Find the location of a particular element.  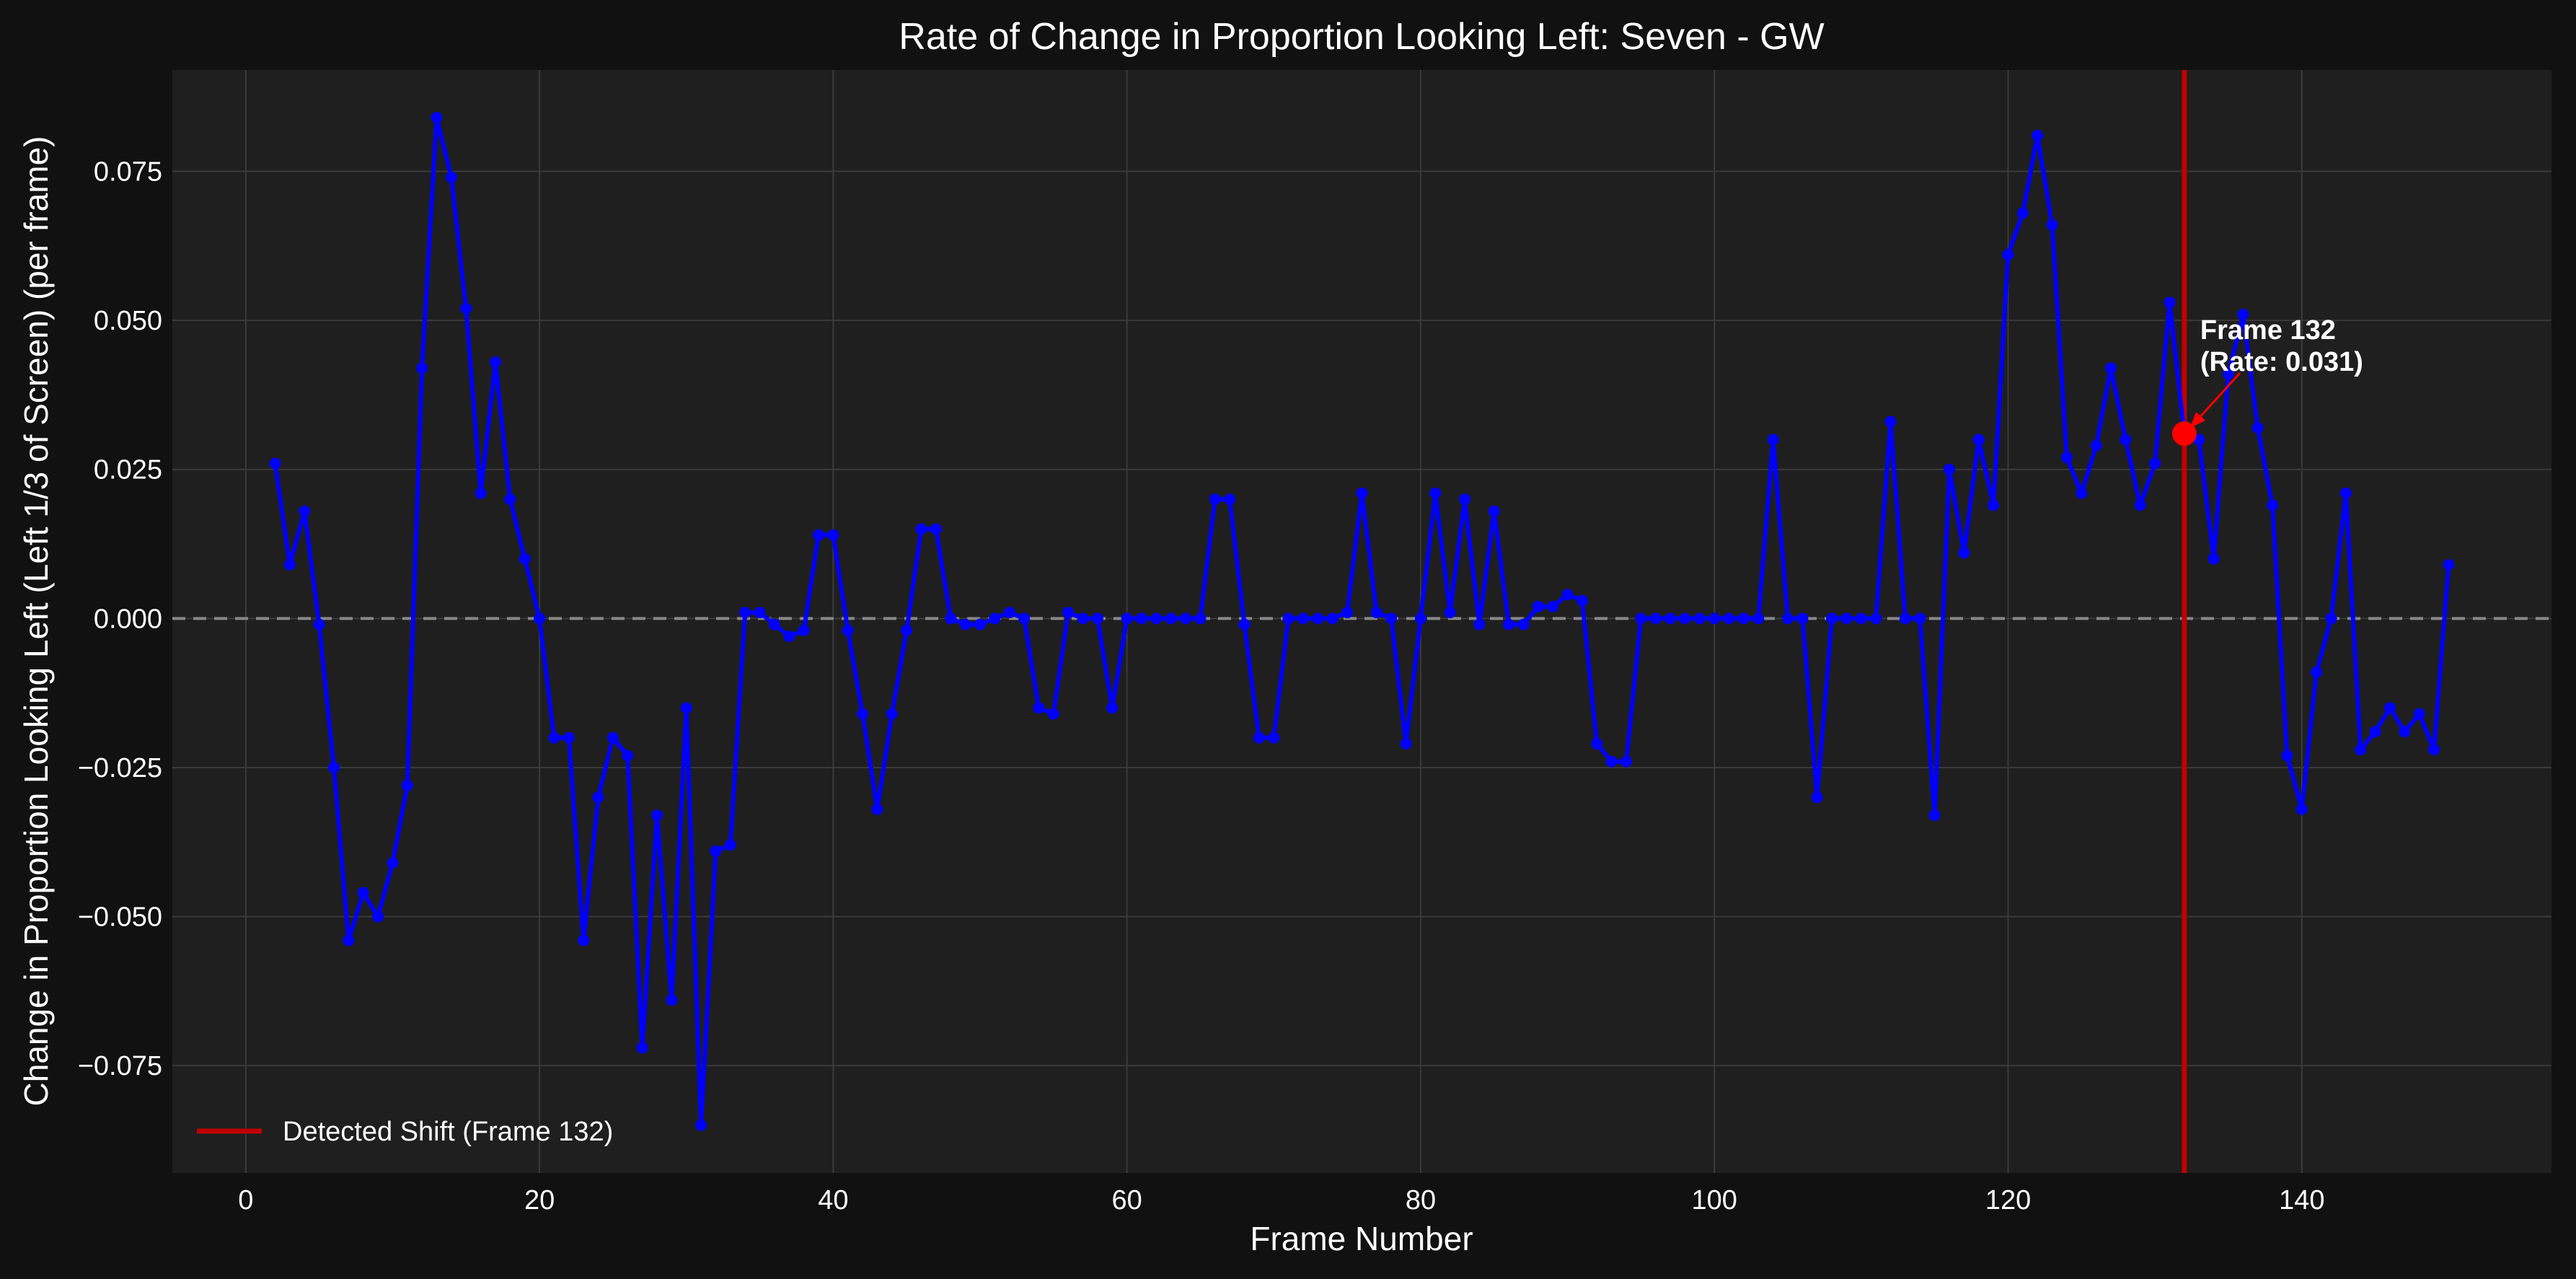

x-tick-labels: 0 20 40 60 80 100 120 140 is located at coordinates (1281, 1200).